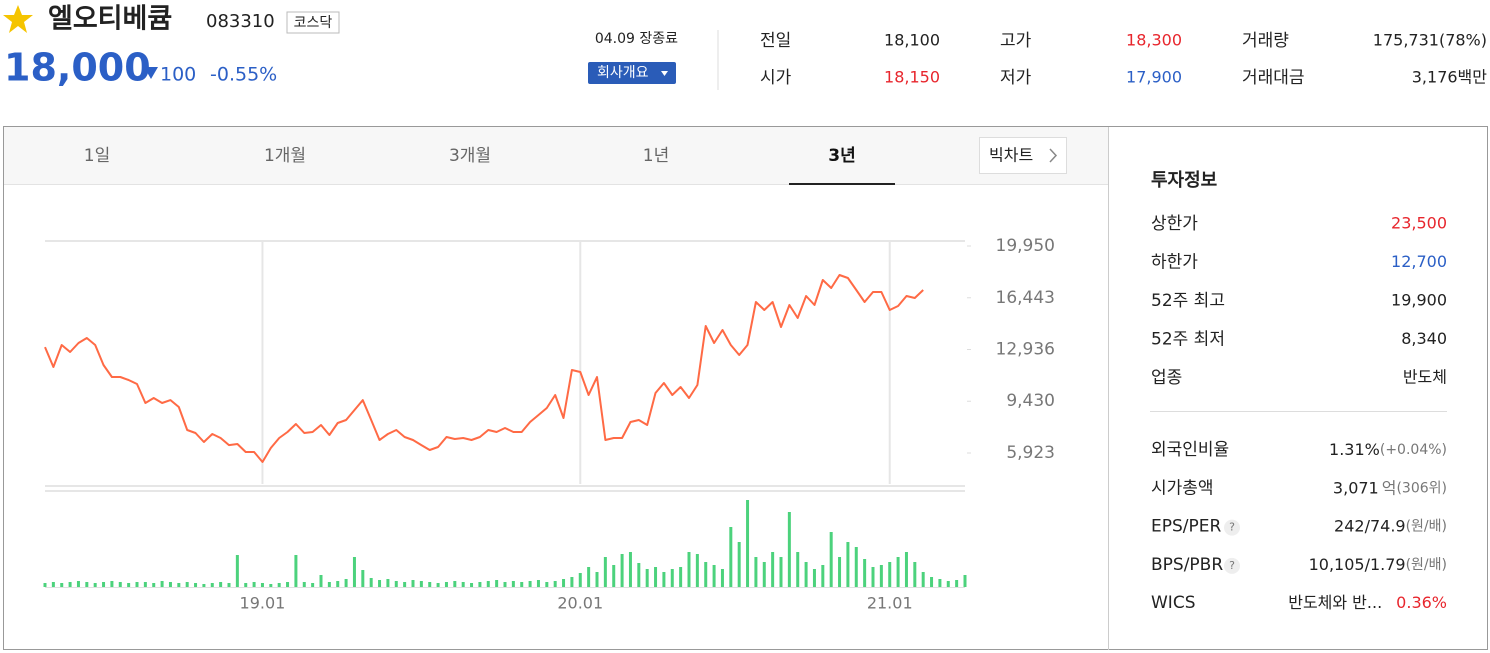 This screenshot has width=1490, height=653. Describe the element at coordinates (623, 73) in the screenshot. I see `company-button-label: 회사개요` at that location.